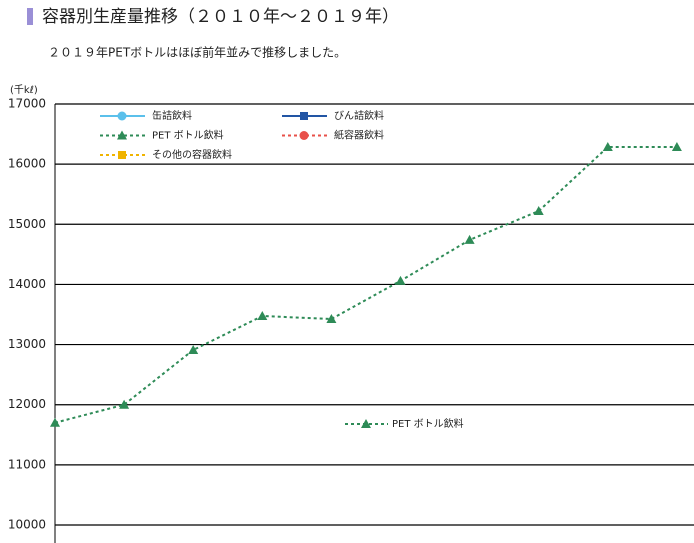  Describe the element at coordinates (359, 115) in the screenshot. I see `legend-label: びん詰飲料` at that location.